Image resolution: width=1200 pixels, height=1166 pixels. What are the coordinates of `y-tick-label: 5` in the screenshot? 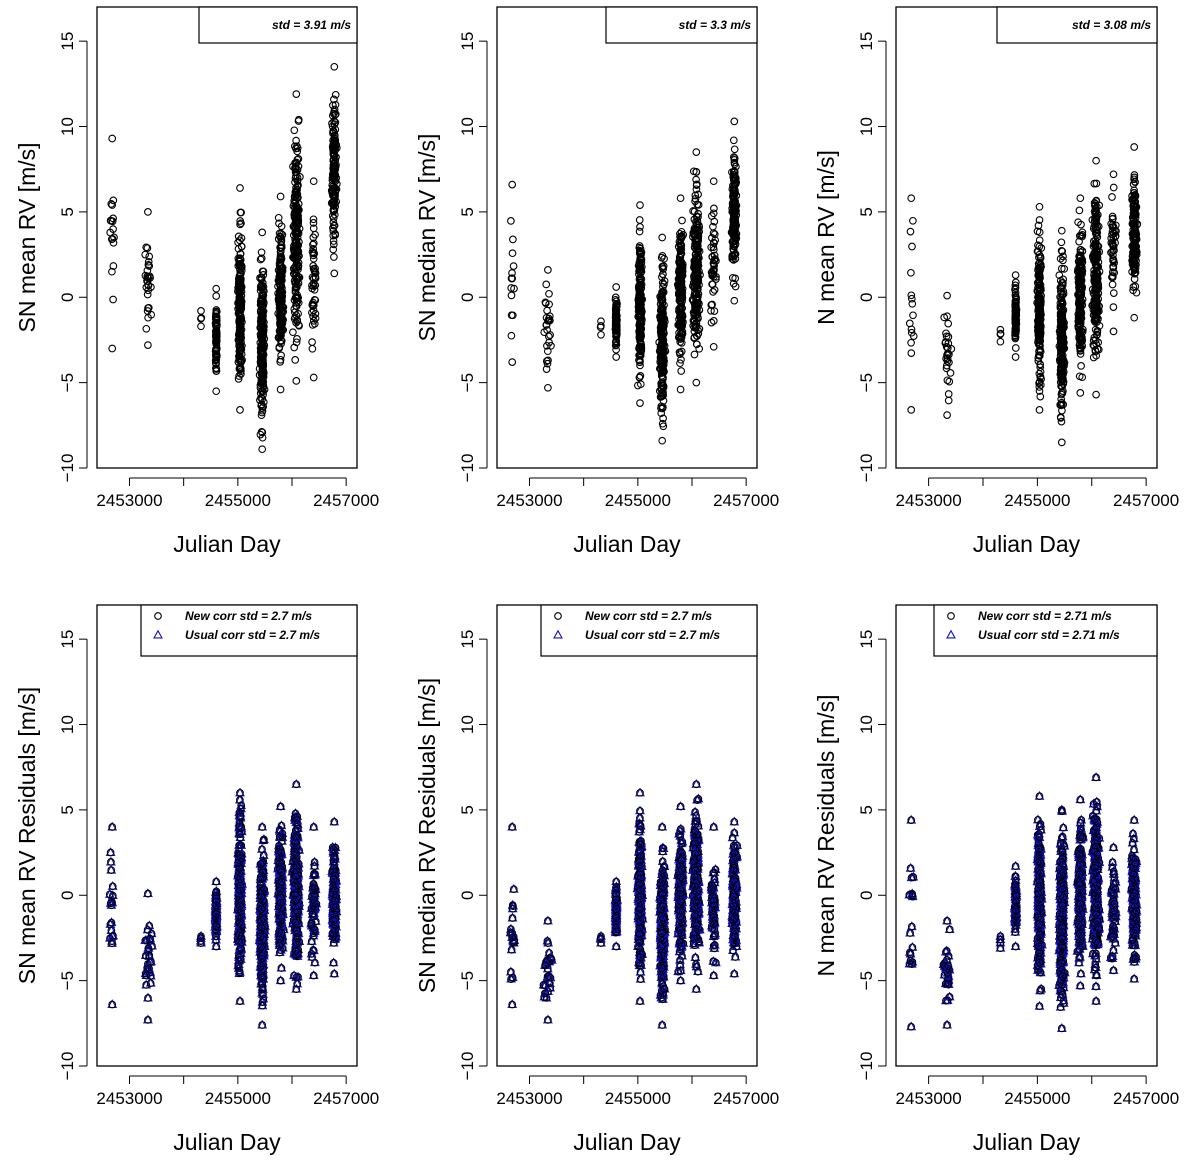 It's located at (467, 211).